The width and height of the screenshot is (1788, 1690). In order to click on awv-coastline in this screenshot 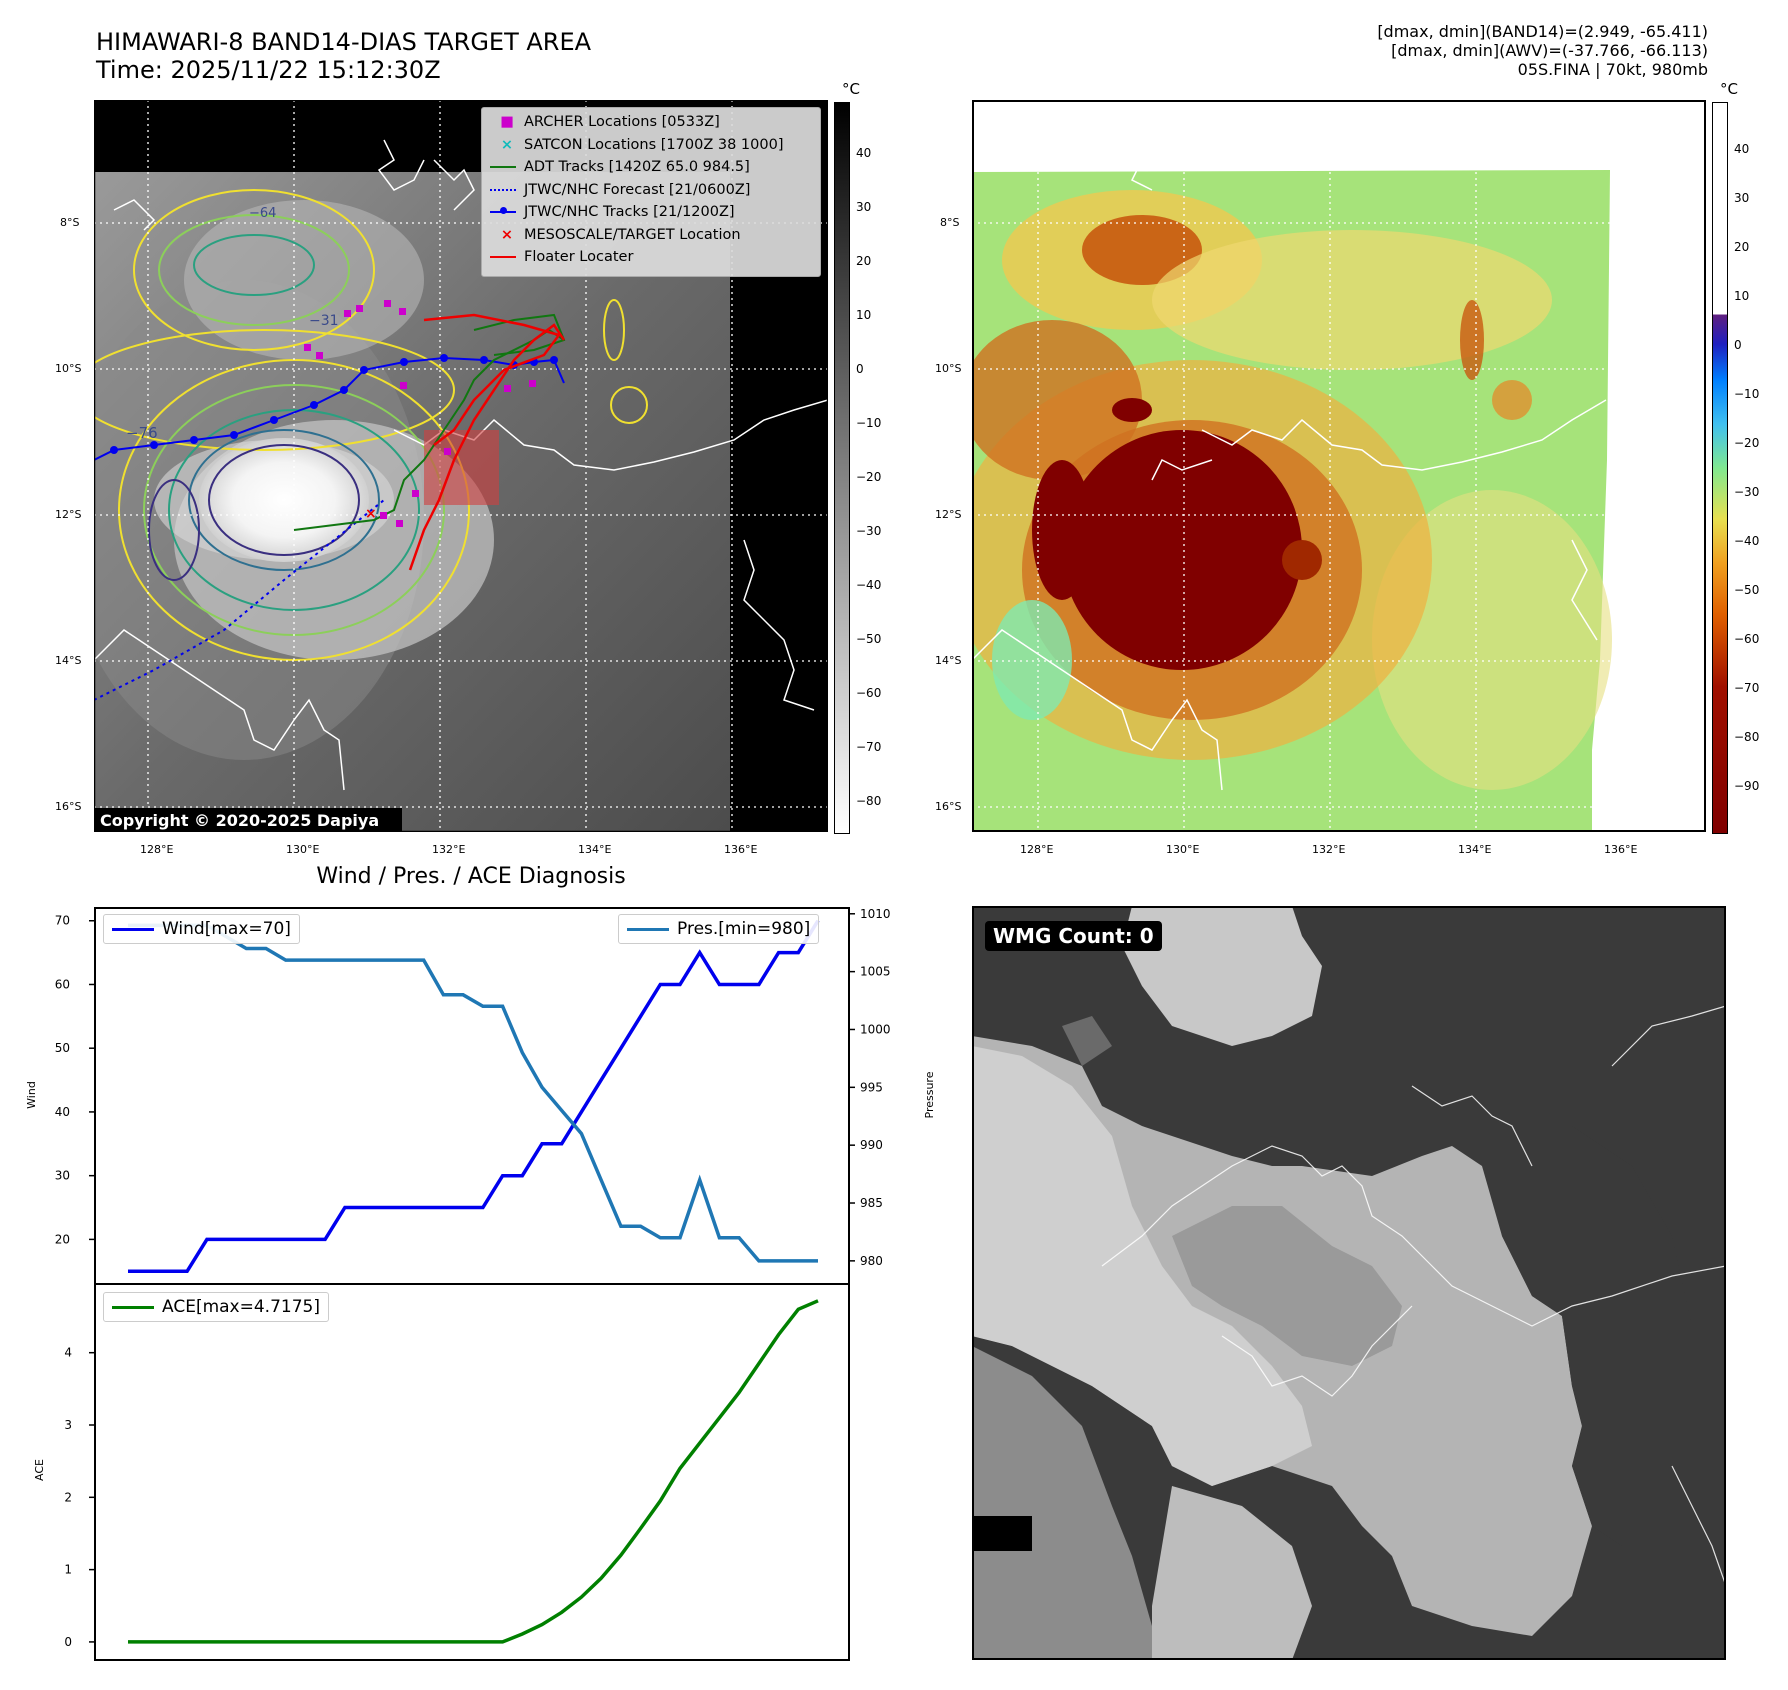, I will do `click(1289, 465)`.